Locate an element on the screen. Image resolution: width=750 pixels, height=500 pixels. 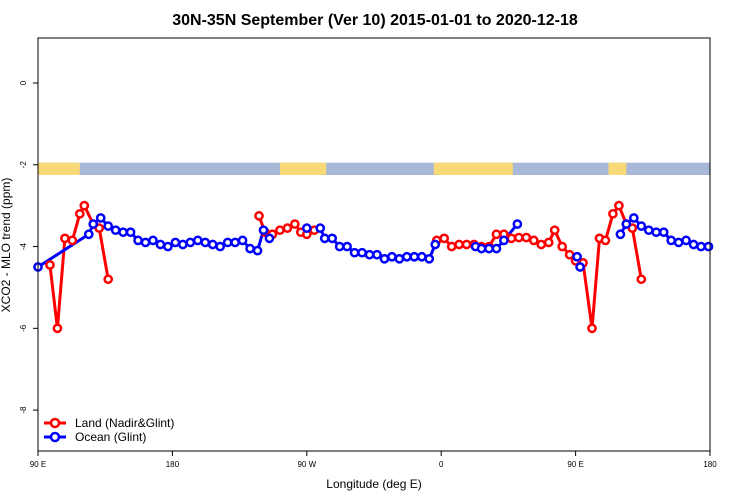
legend-label-ocean: Ocean (Glint) is located at coordinates (110, 437).